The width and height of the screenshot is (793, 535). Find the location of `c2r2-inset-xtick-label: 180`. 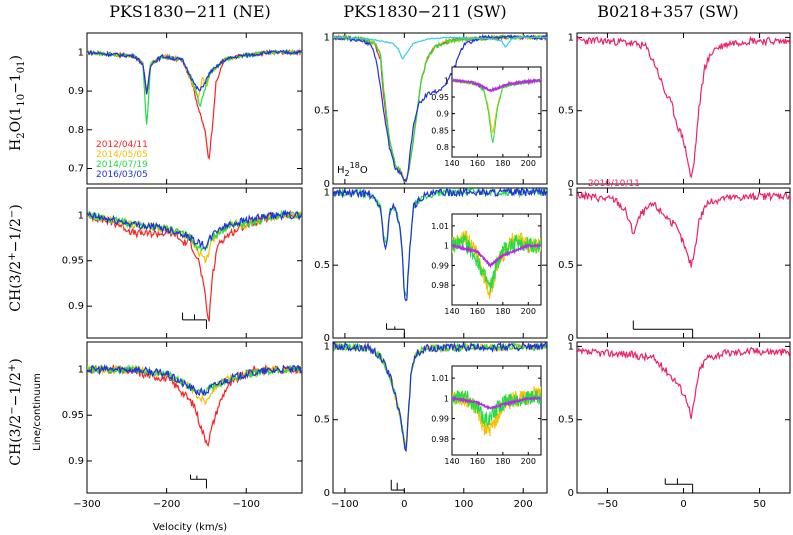

c2r2-inset-xtick-label: 180 is located at coordinates (502, 311).